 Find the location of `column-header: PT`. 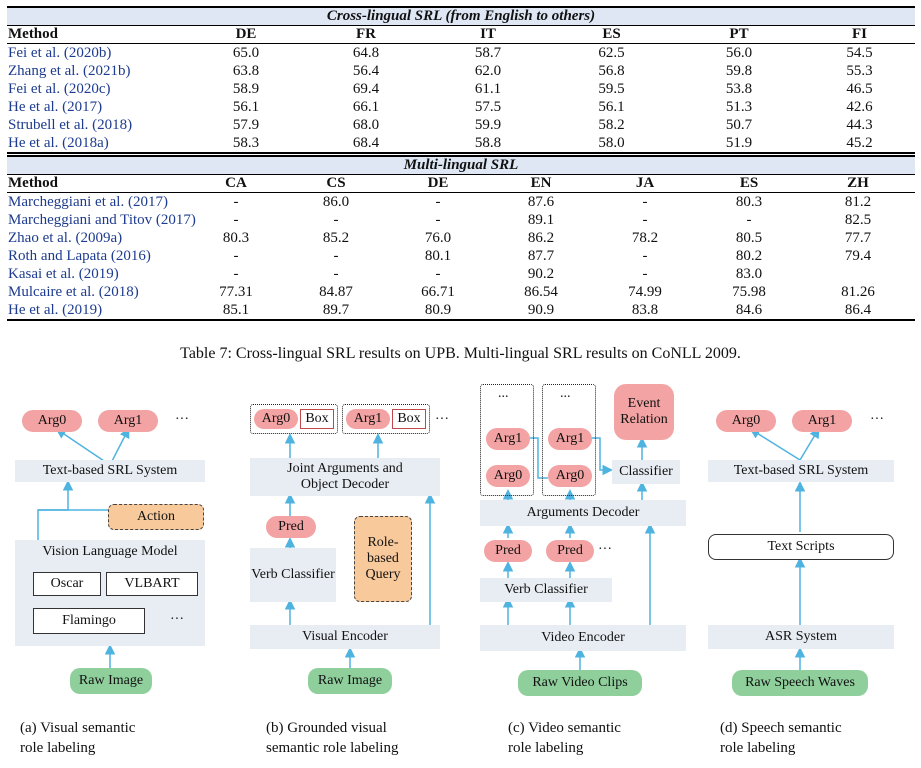

column-header: PT is located at coordinates (739, 34).